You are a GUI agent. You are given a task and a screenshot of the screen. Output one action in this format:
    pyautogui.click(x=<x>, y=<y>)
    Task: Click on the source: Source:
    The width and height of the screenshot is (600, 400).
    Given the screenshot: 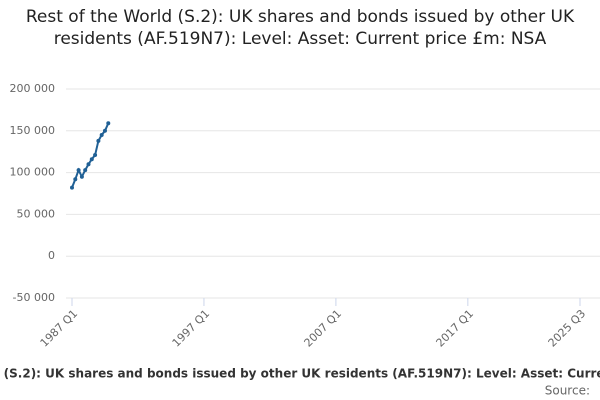 What is the action you would take?
    pyautogui.click(x=567, y=391)
    